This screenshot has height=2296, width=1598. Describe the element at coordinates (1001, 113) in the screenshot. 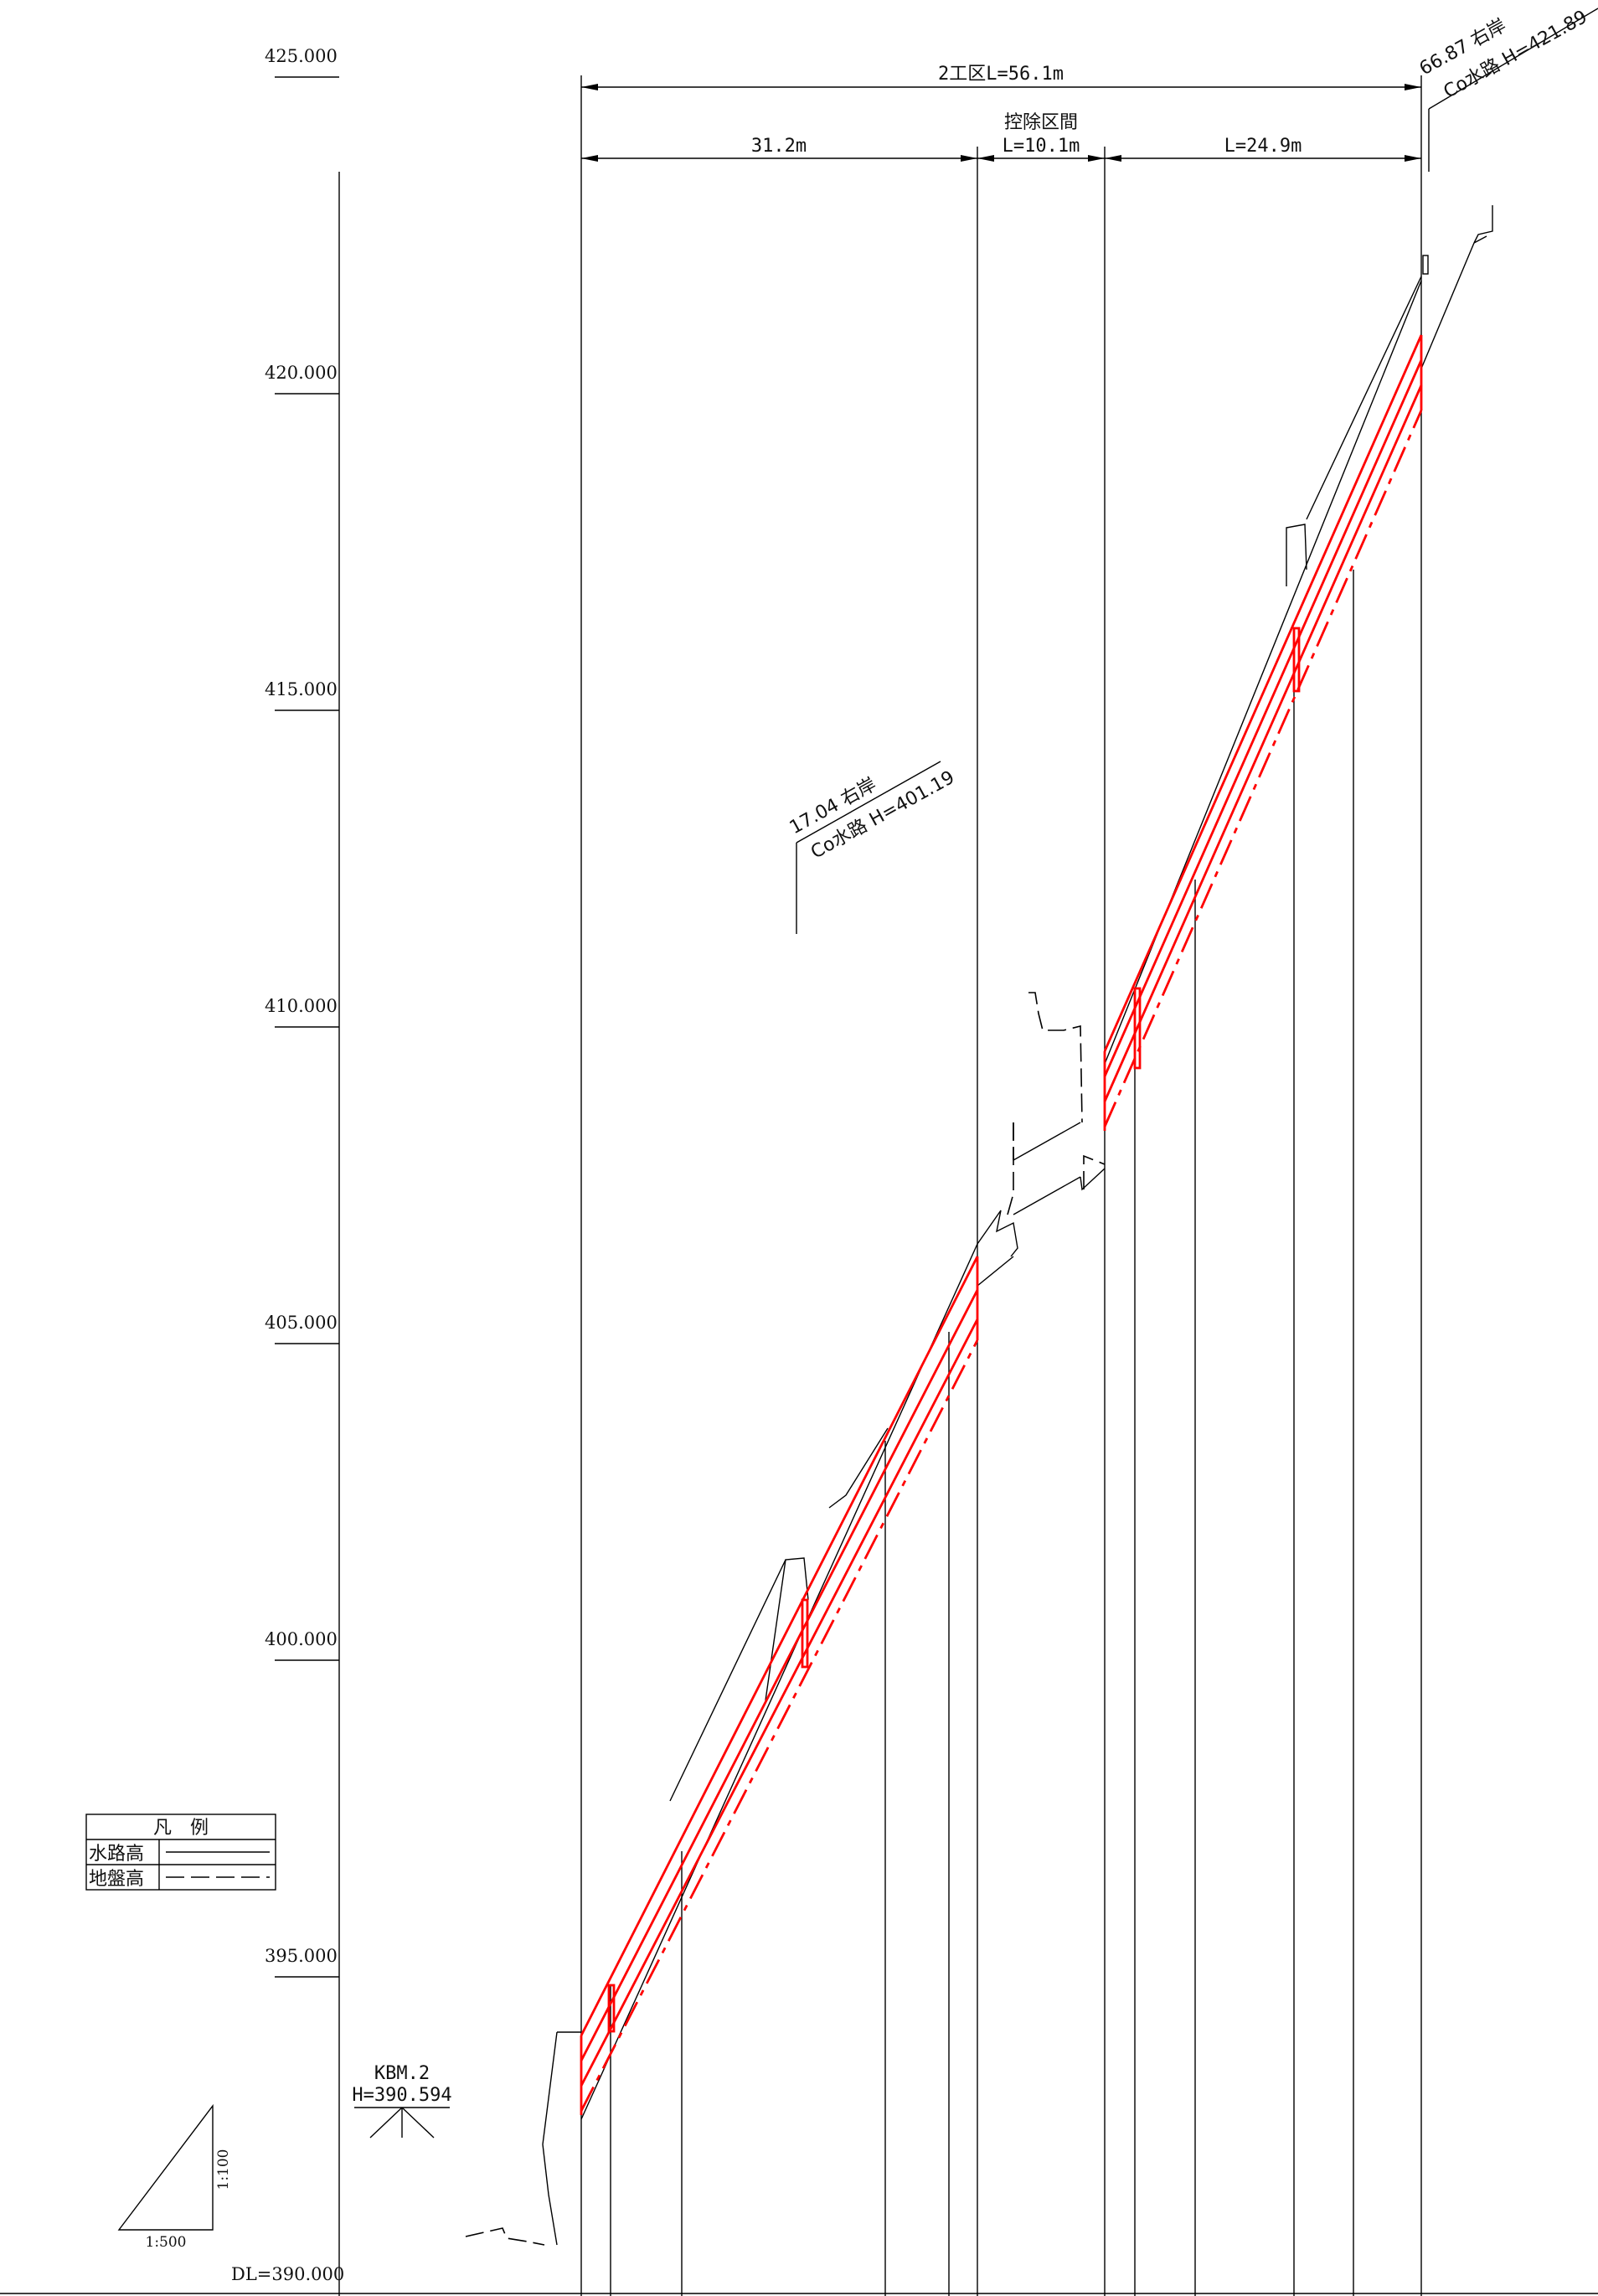

I see `dimension-lines: 2工区L=56.1m 31.2m 控除区間 L=10.1m L=24.9m` at that location.